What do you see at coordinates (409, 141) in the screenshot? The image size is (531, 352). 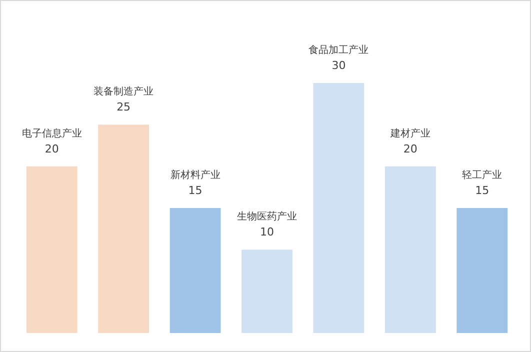 I see `data-label: 建材产业 20` at bounding box center [409, 141].